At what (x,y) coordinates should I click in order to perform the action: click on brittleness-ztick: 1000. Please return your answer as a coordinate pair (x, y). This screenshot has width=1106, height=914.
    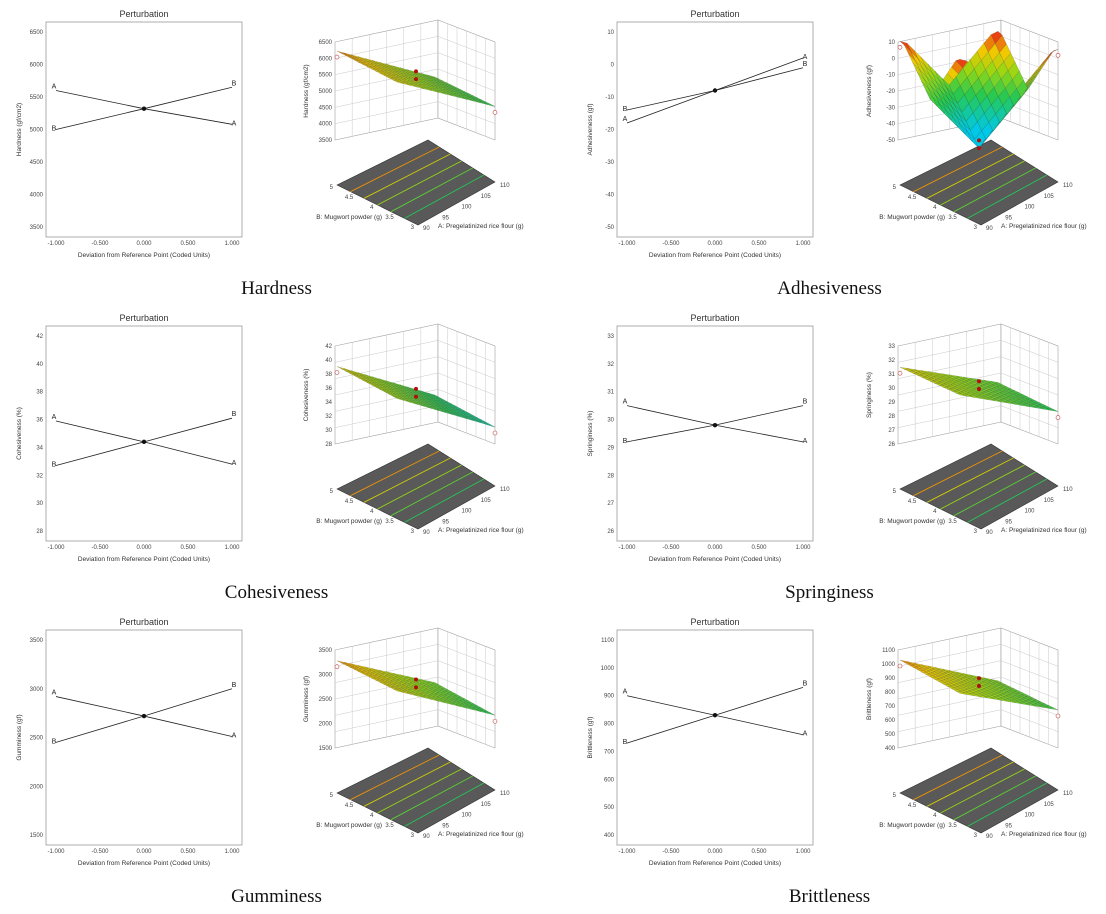
    Looking at the image, I should click on (889, 665).